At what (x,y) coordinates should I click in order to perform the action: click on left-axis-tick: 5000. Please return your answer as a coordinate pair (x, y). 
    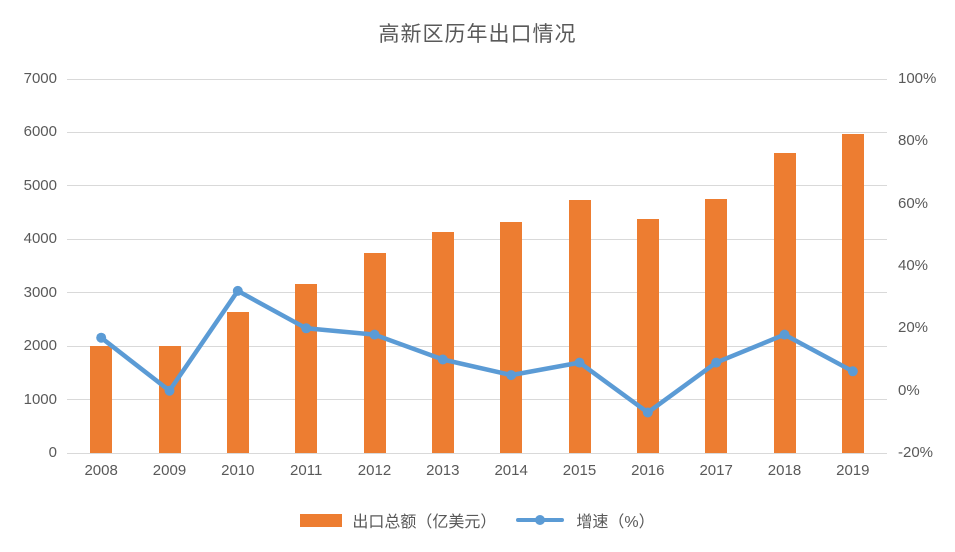
    Looking at the image, I should click on (40, 185).